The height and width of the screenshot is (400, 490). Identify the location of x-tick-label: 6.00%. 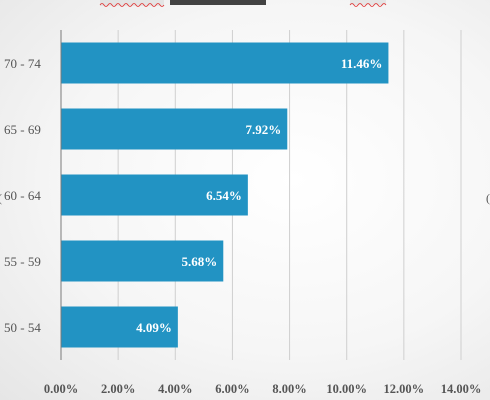
(232, 389).